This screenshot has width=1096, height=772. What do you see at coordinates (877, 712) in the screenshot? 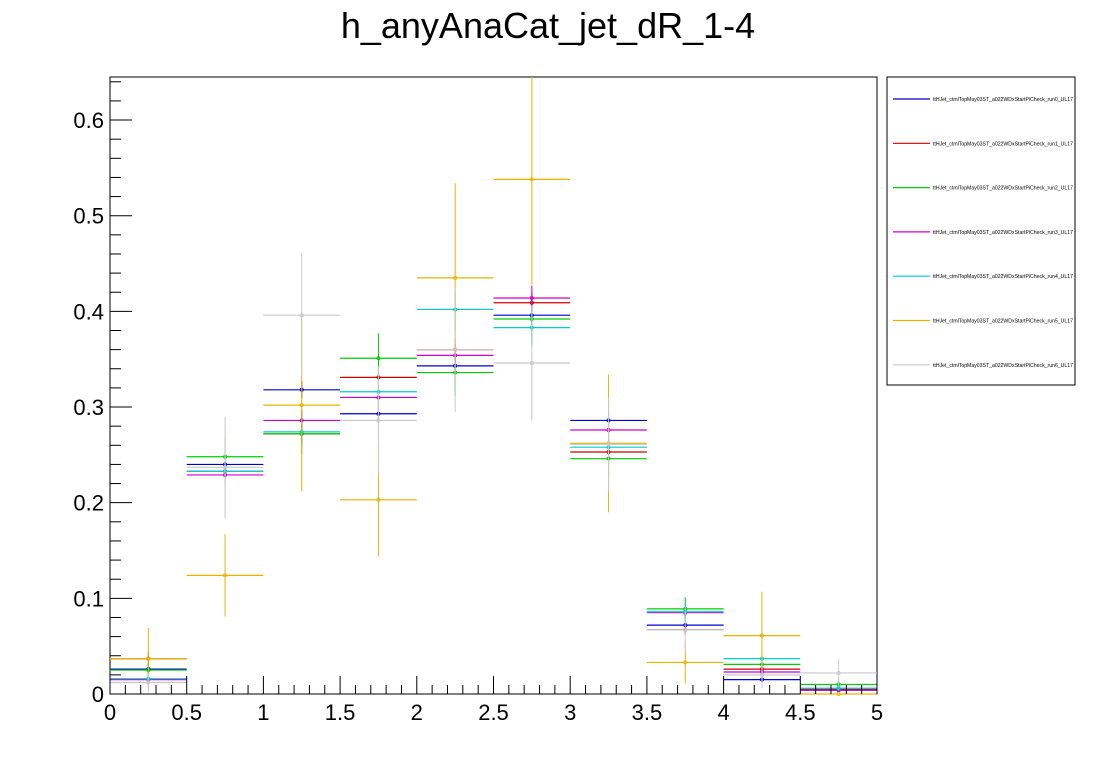
I see `x-tick-label: 5` at bounding box center [877, 712].